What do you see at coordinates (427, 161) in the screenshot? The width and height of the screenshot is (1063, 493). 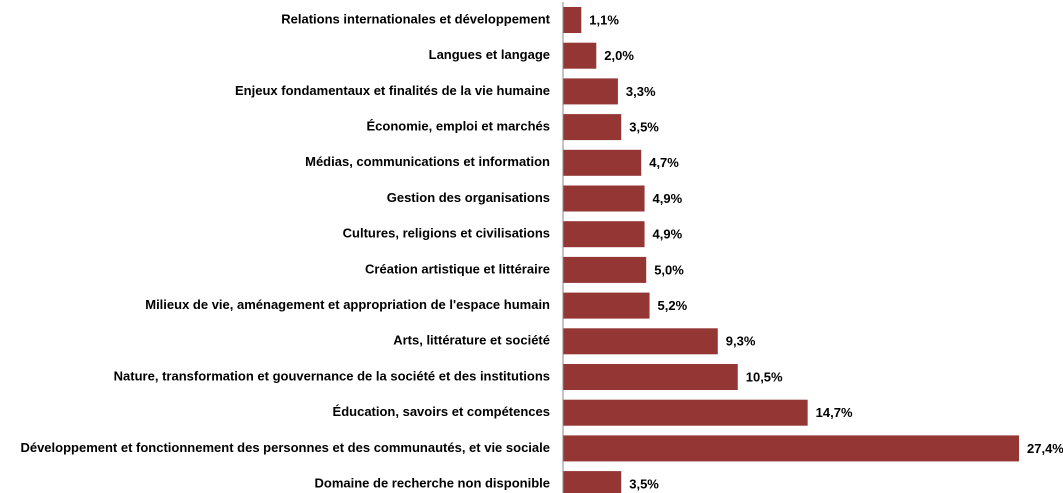 I see `category-label: Médias, communications et information` at bounding box center [427, 161].